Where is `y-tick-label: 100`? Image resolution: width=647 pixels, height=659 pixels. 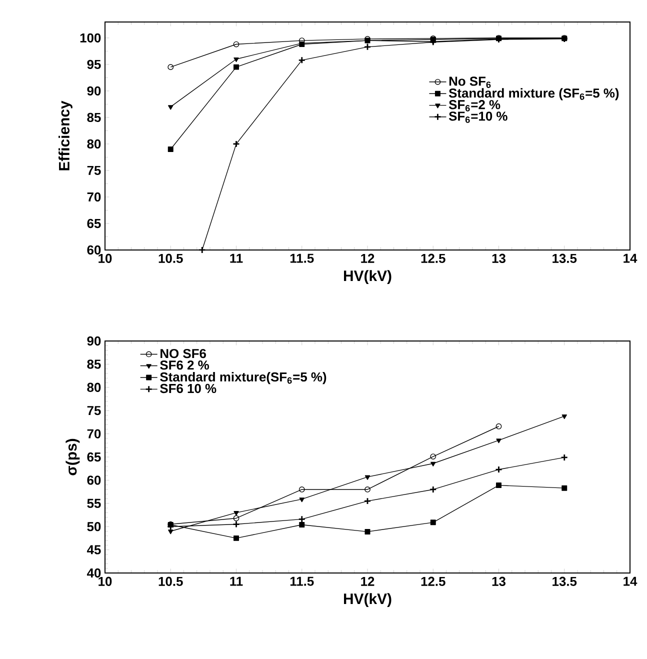
y-tick-label: 100 is located at coordinates (90, 37).